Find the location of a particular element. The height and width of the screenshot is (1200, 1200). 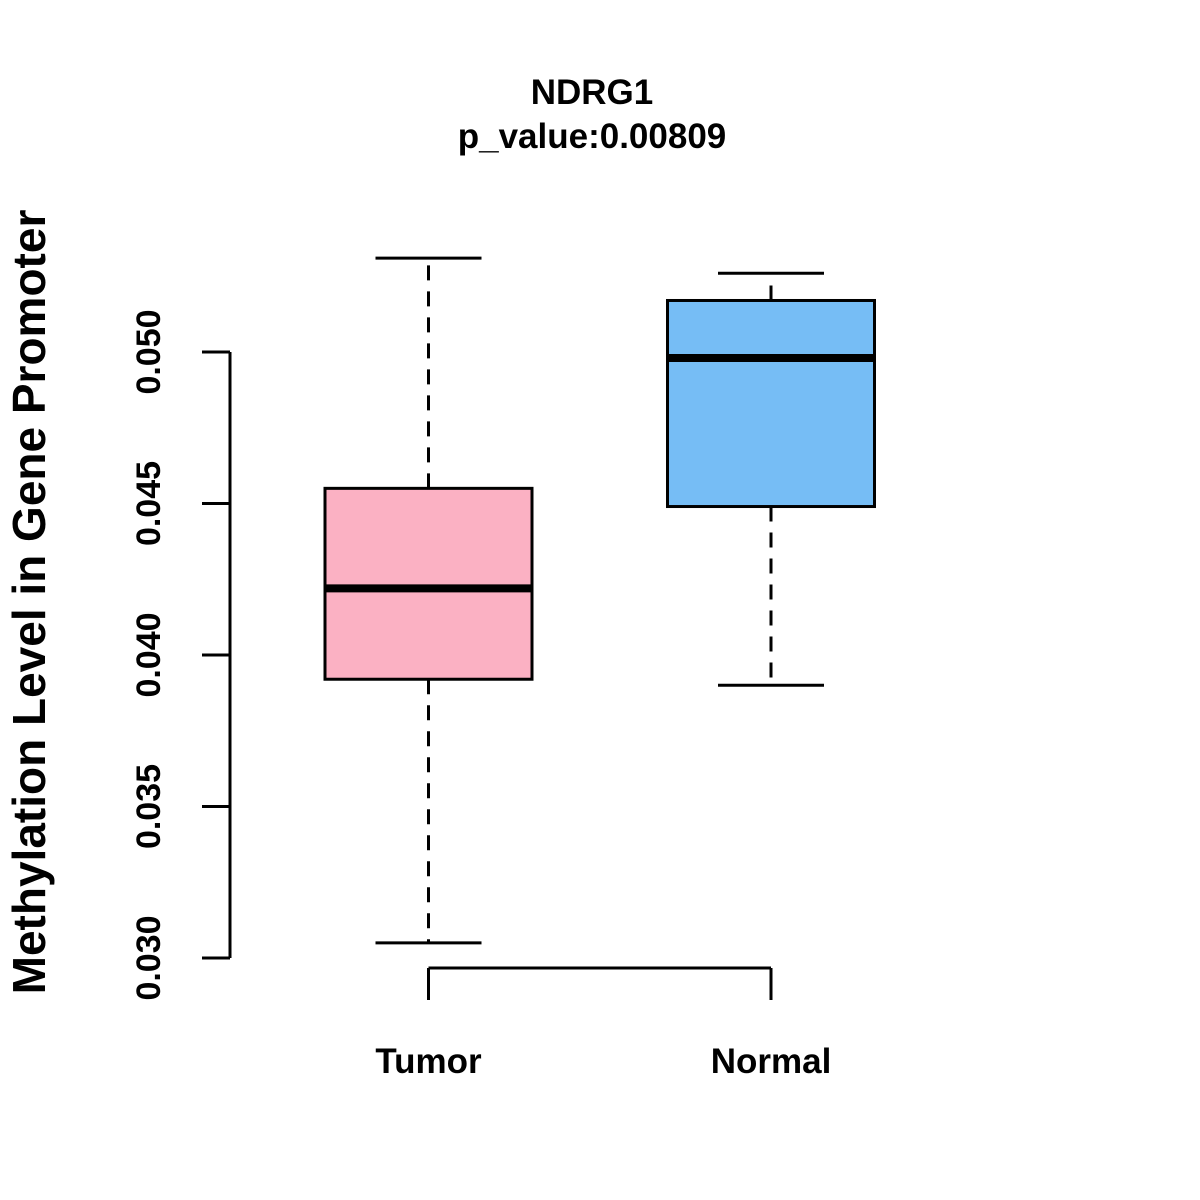

x-tick-label-tumor: Tumor is located at coordinates (428, 1061).